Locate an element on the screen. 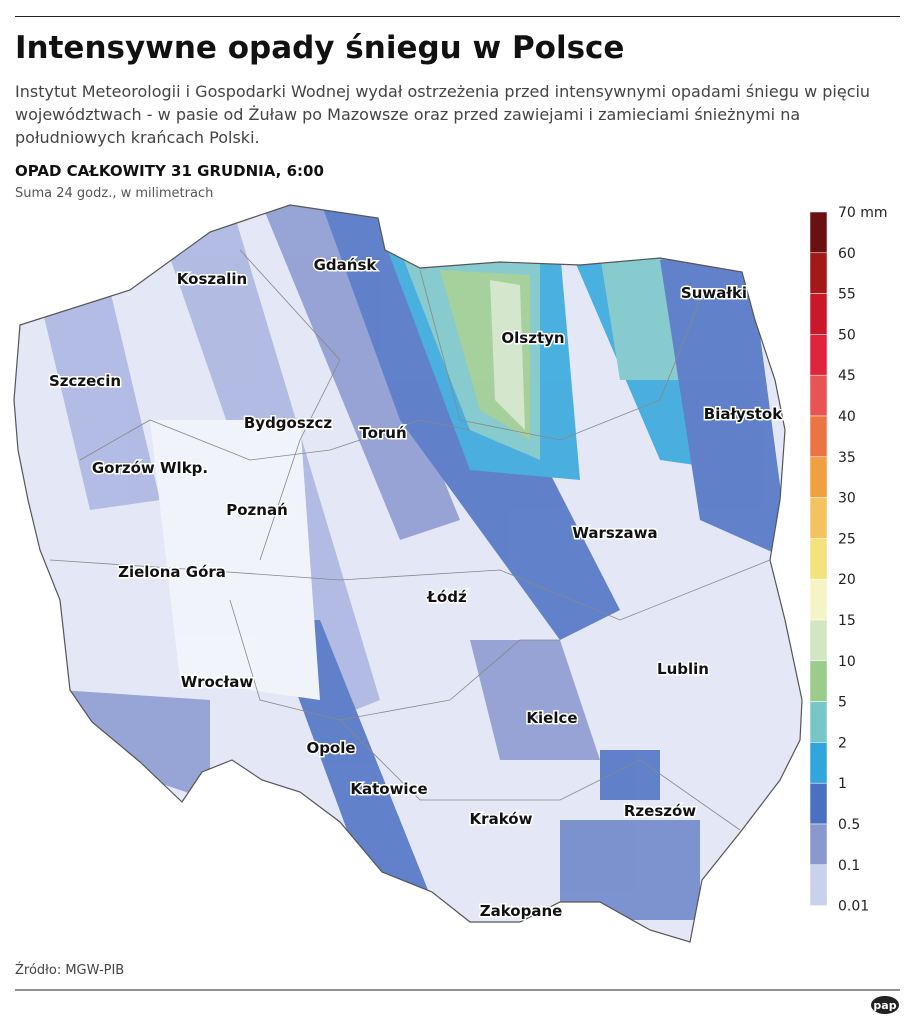 The image size is (915, 1026). logo: pap is located at coordinates (884, 1005).